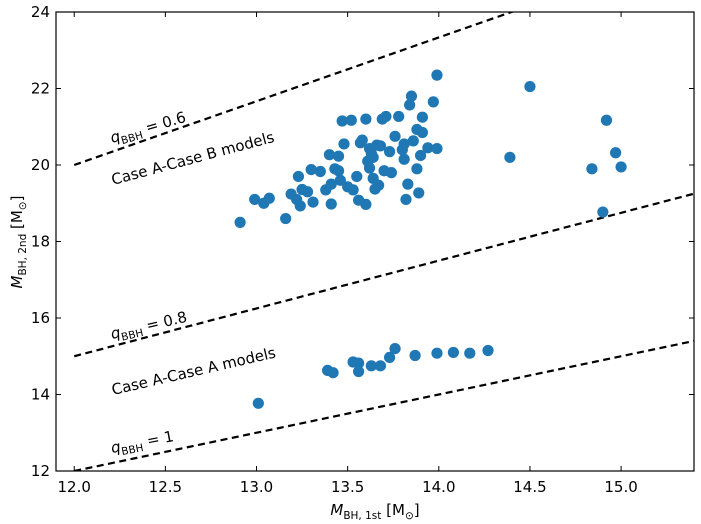  I want to click on y-axis-label: MBH, 2nd [M⊙], so click(18, 242).